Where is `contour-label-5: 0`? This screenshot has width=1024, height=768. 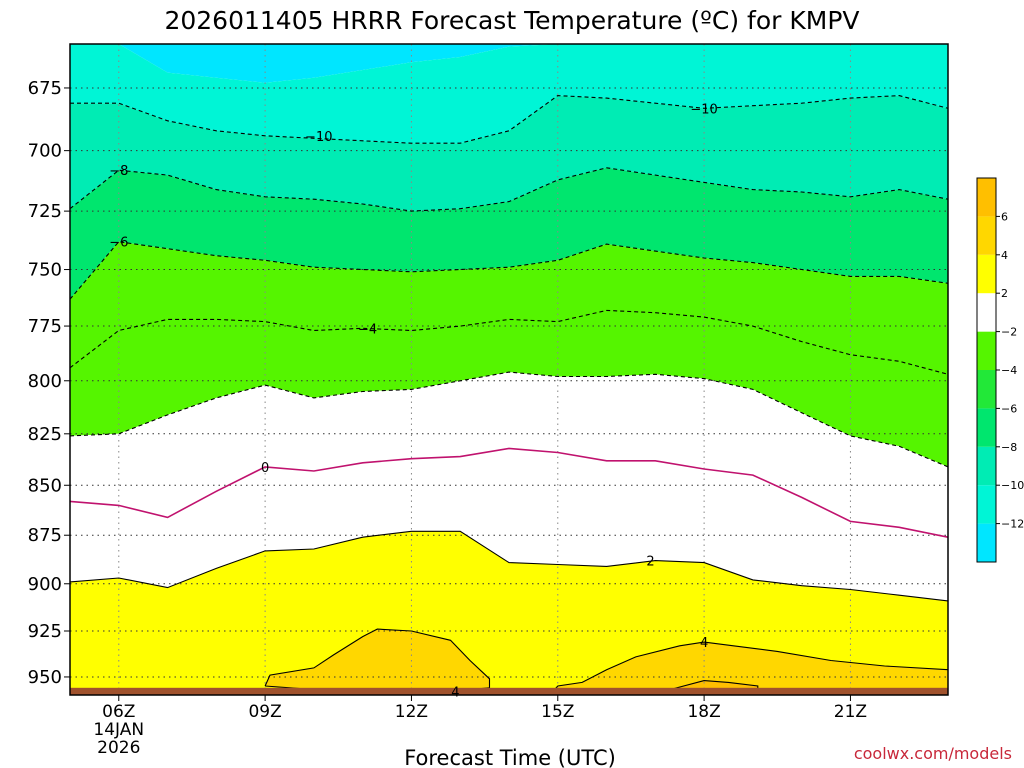
contour-label-5: 0 is located at coordinates (265, 468).